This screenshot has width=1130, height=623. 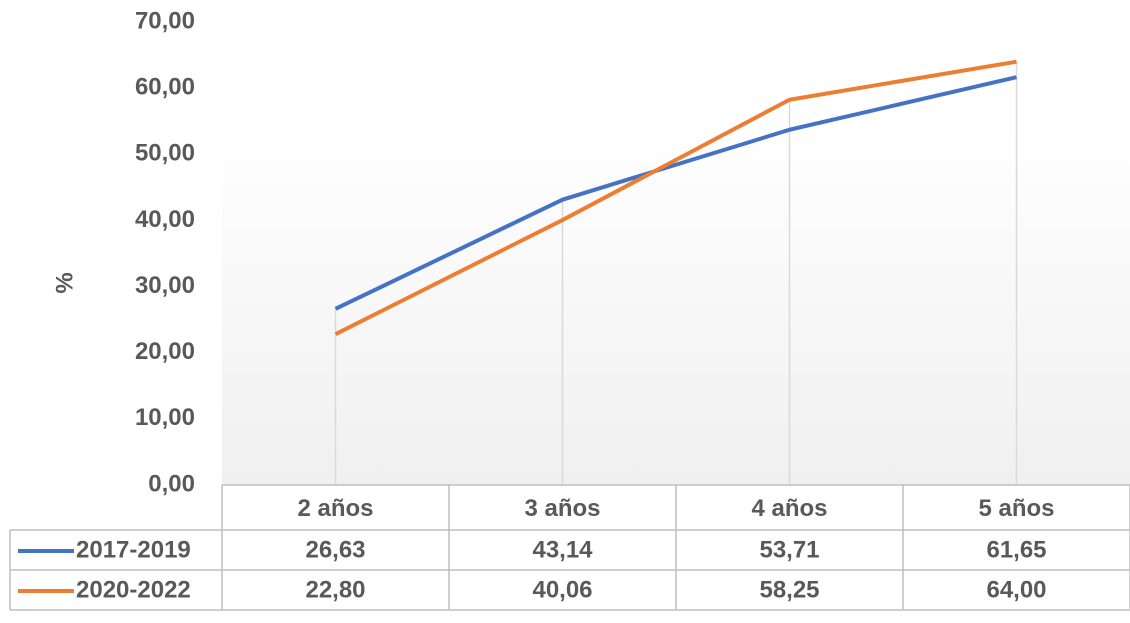 What do you see at coordinates (165, 219) in the screenshot?
I see `y-tick-label: 40,00` at bounding box center [165, 219].